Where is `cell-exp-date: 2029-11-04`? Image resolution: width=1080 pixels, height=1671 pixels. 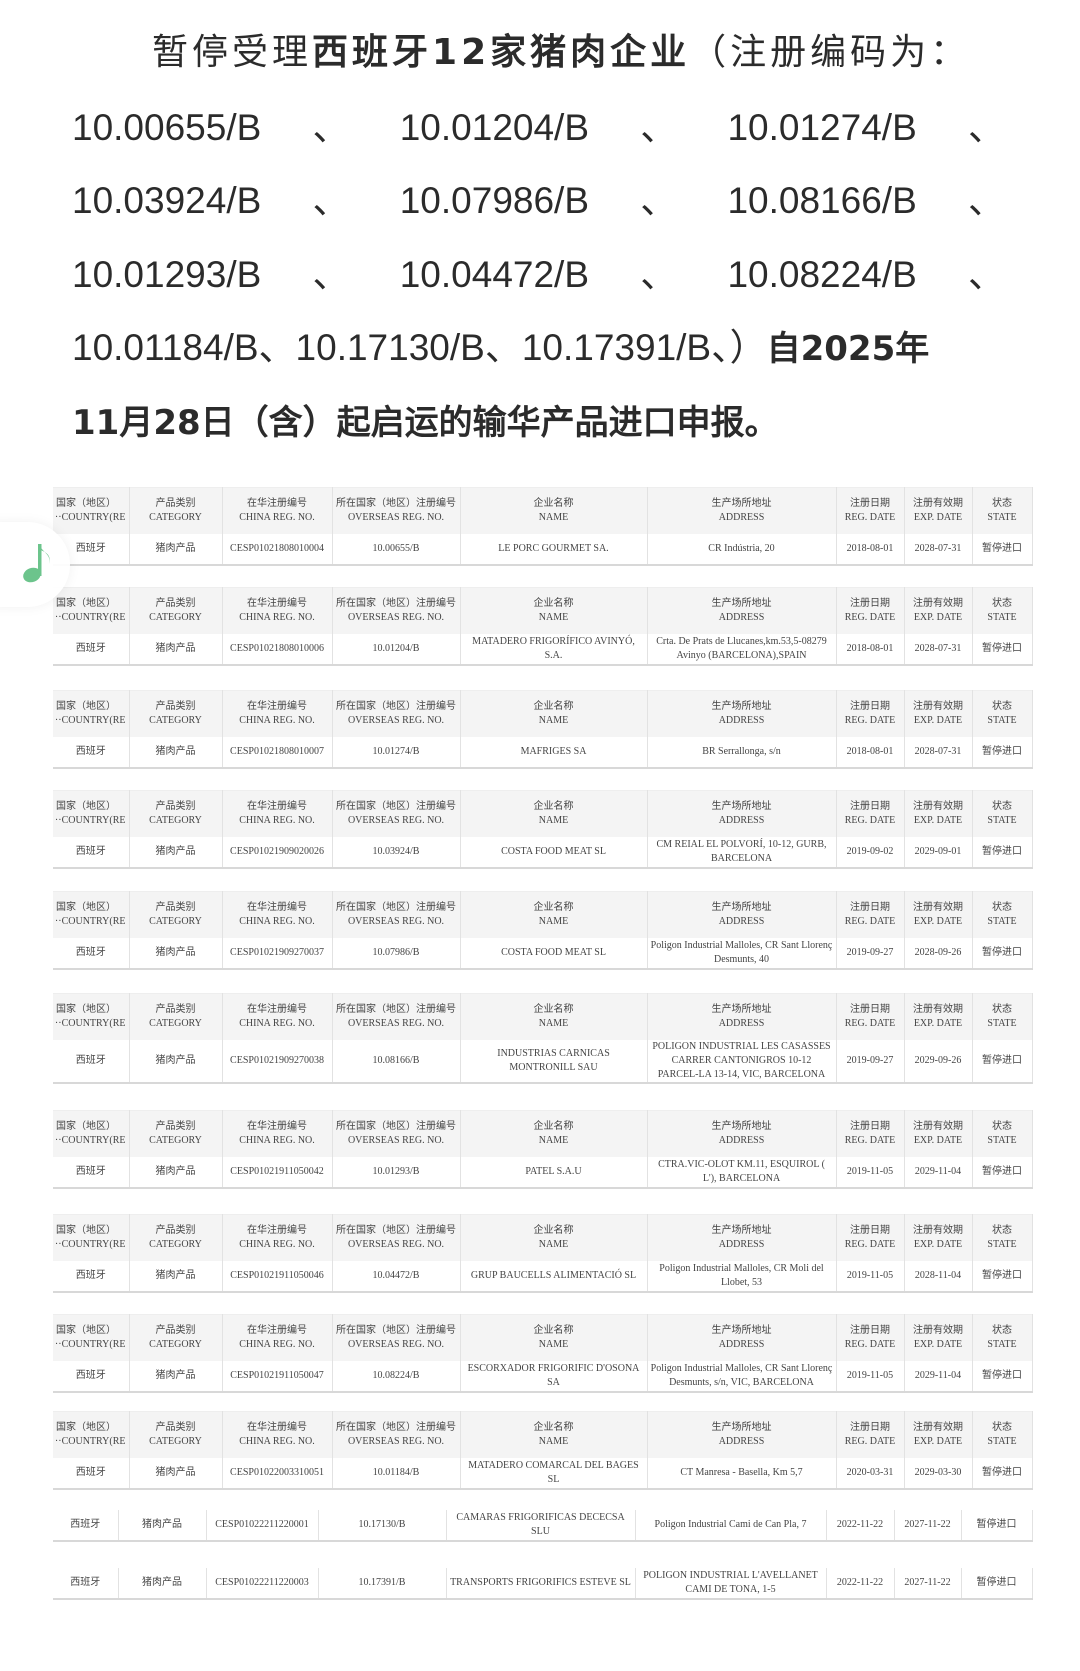 cell-exp-date: 2029-11-04 is located at coordinates (938, 1172).